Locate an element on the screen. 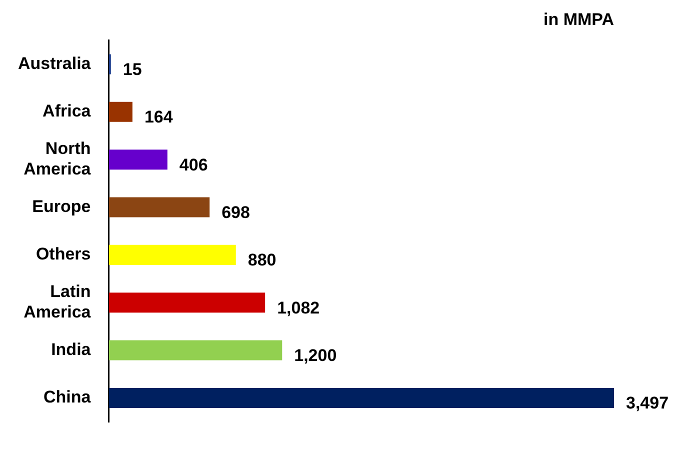 The height and width of the screenshot is (450, 686). y-tick-label: Europe is located at coordinates (61, 206).